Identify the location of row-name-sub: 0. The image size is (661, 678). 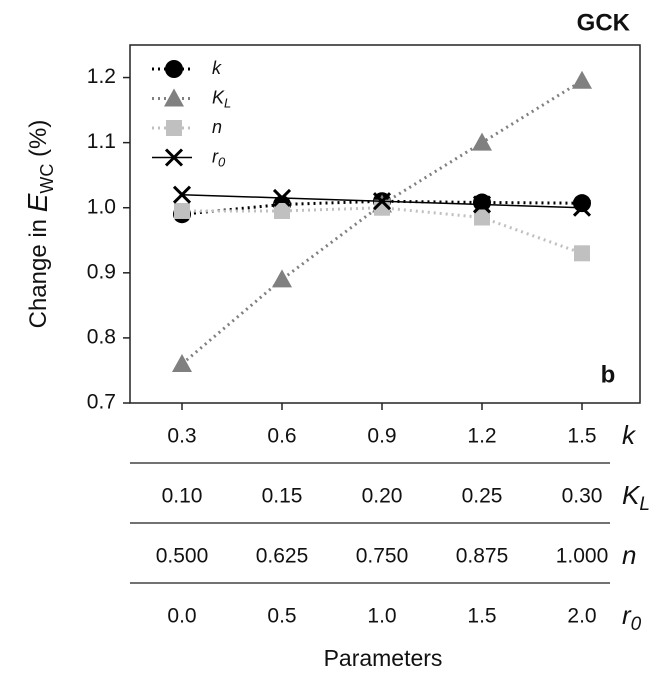
(636, 624).